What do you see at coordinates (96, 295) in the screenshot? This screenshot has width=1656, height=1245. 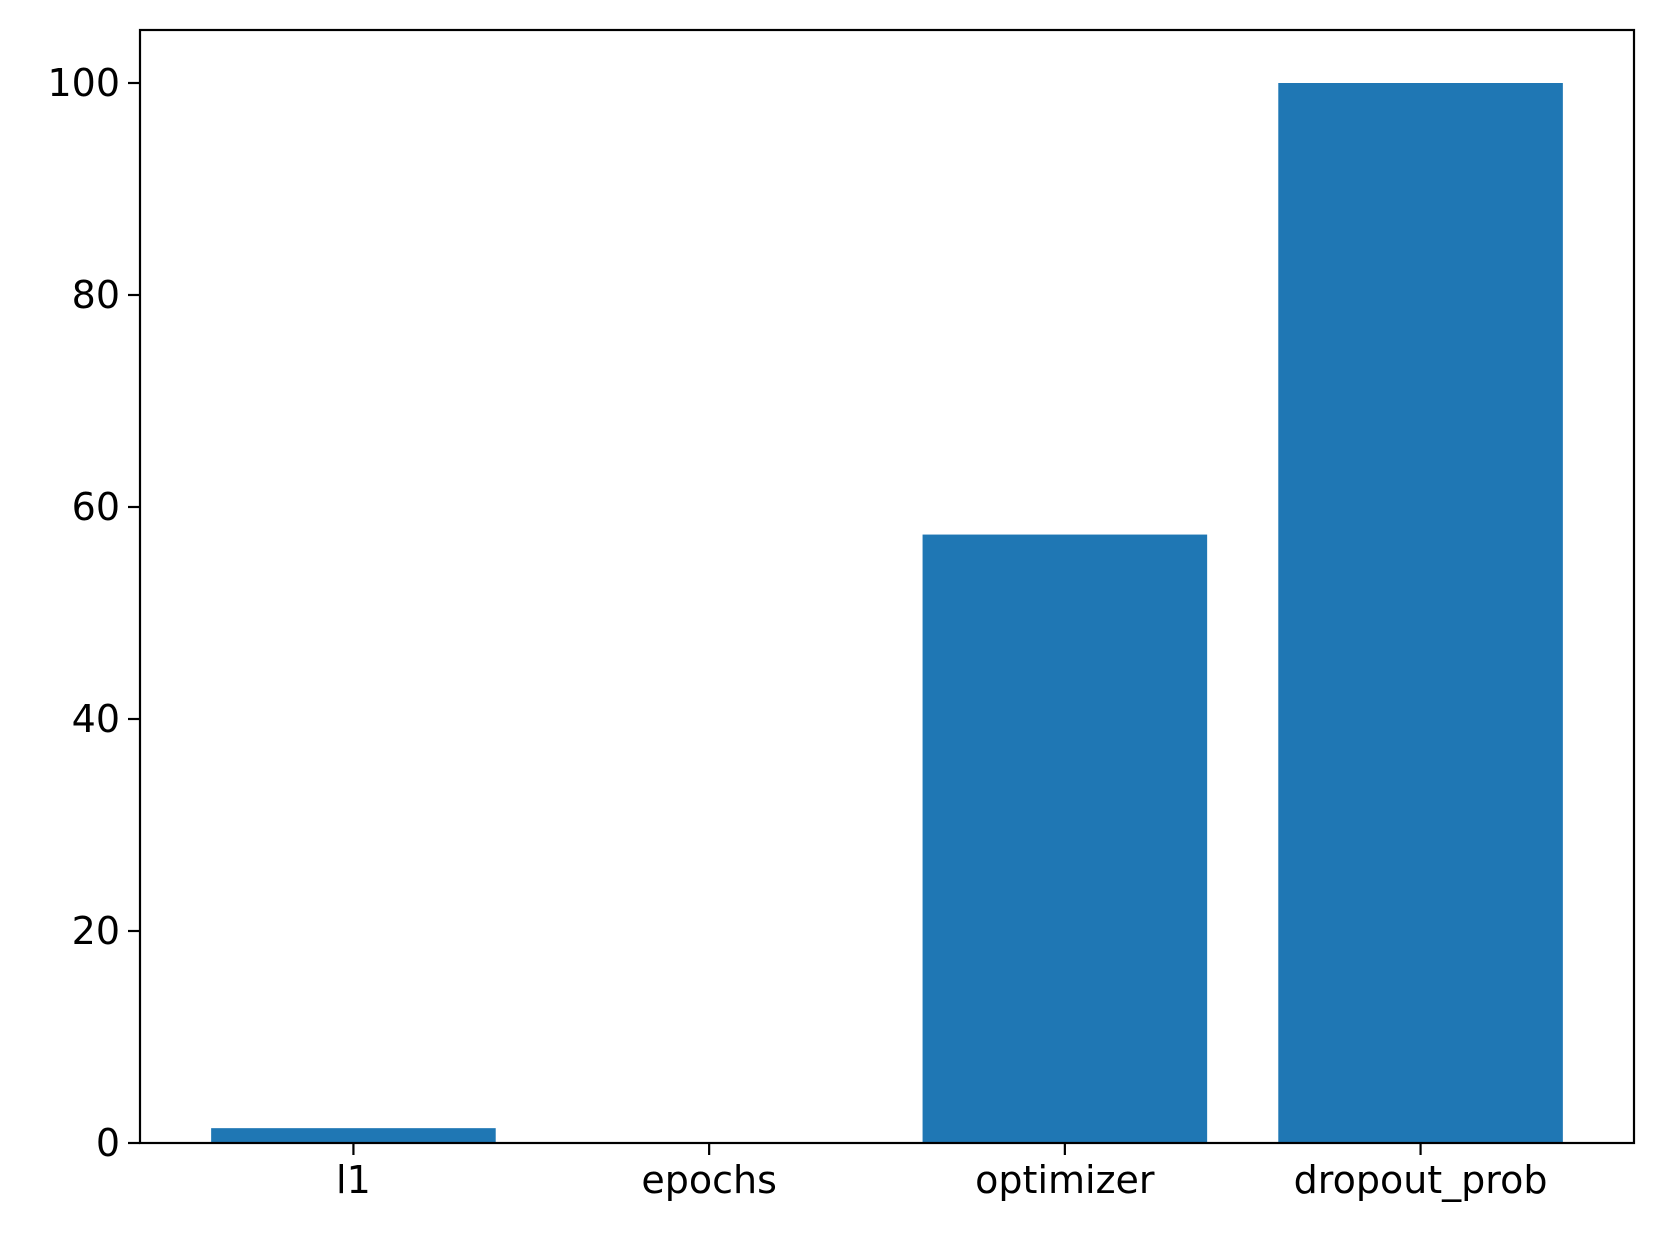 I see `y-tick-label: 80` at bounding box center [96, 295].